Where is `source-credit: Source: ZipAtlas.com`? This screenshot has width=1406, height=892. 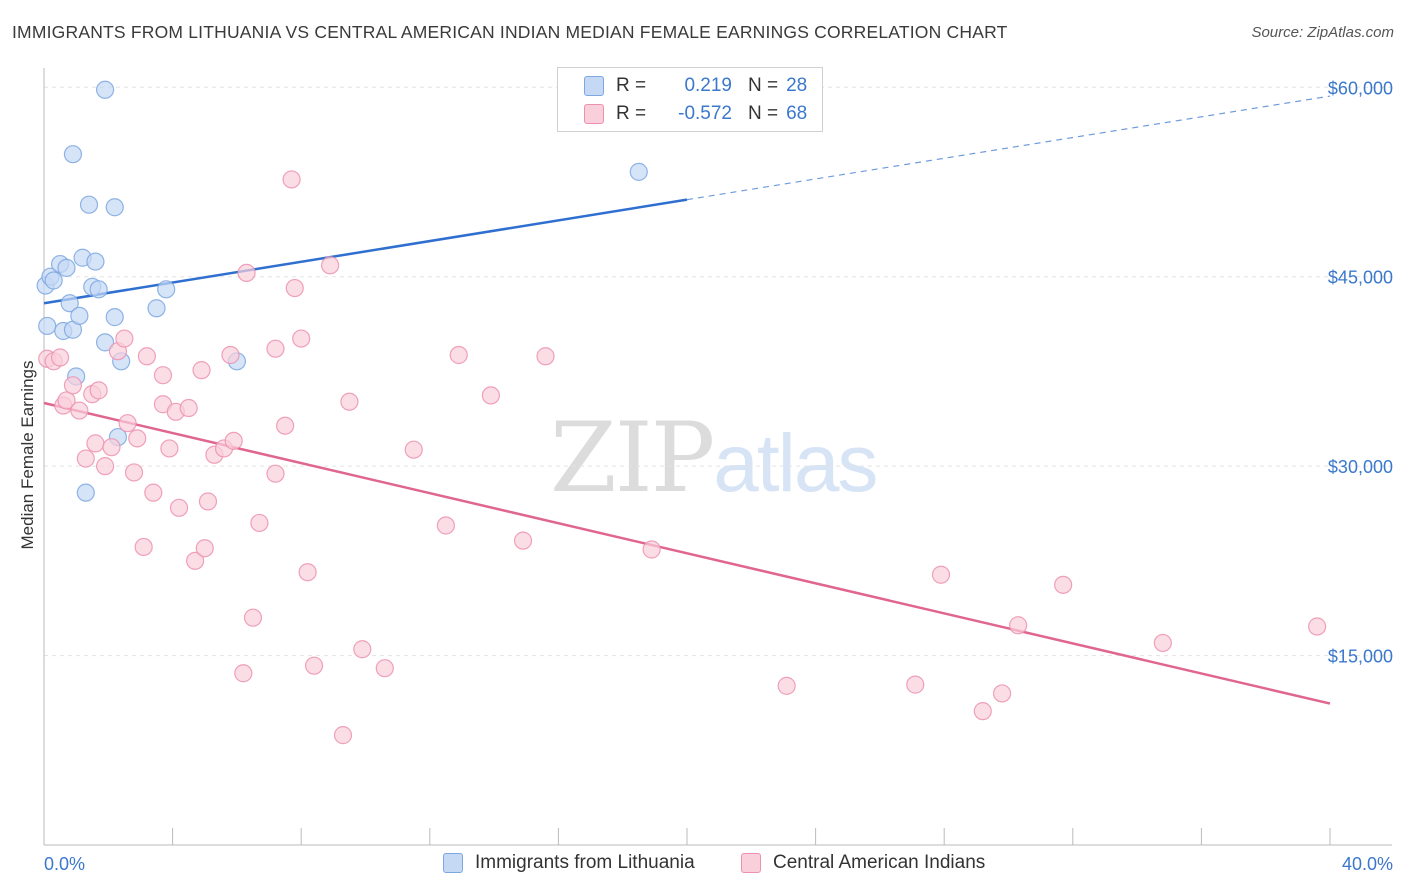
source-credit: Source: ZipAtlas.com is located at coordinates (1322, 32).